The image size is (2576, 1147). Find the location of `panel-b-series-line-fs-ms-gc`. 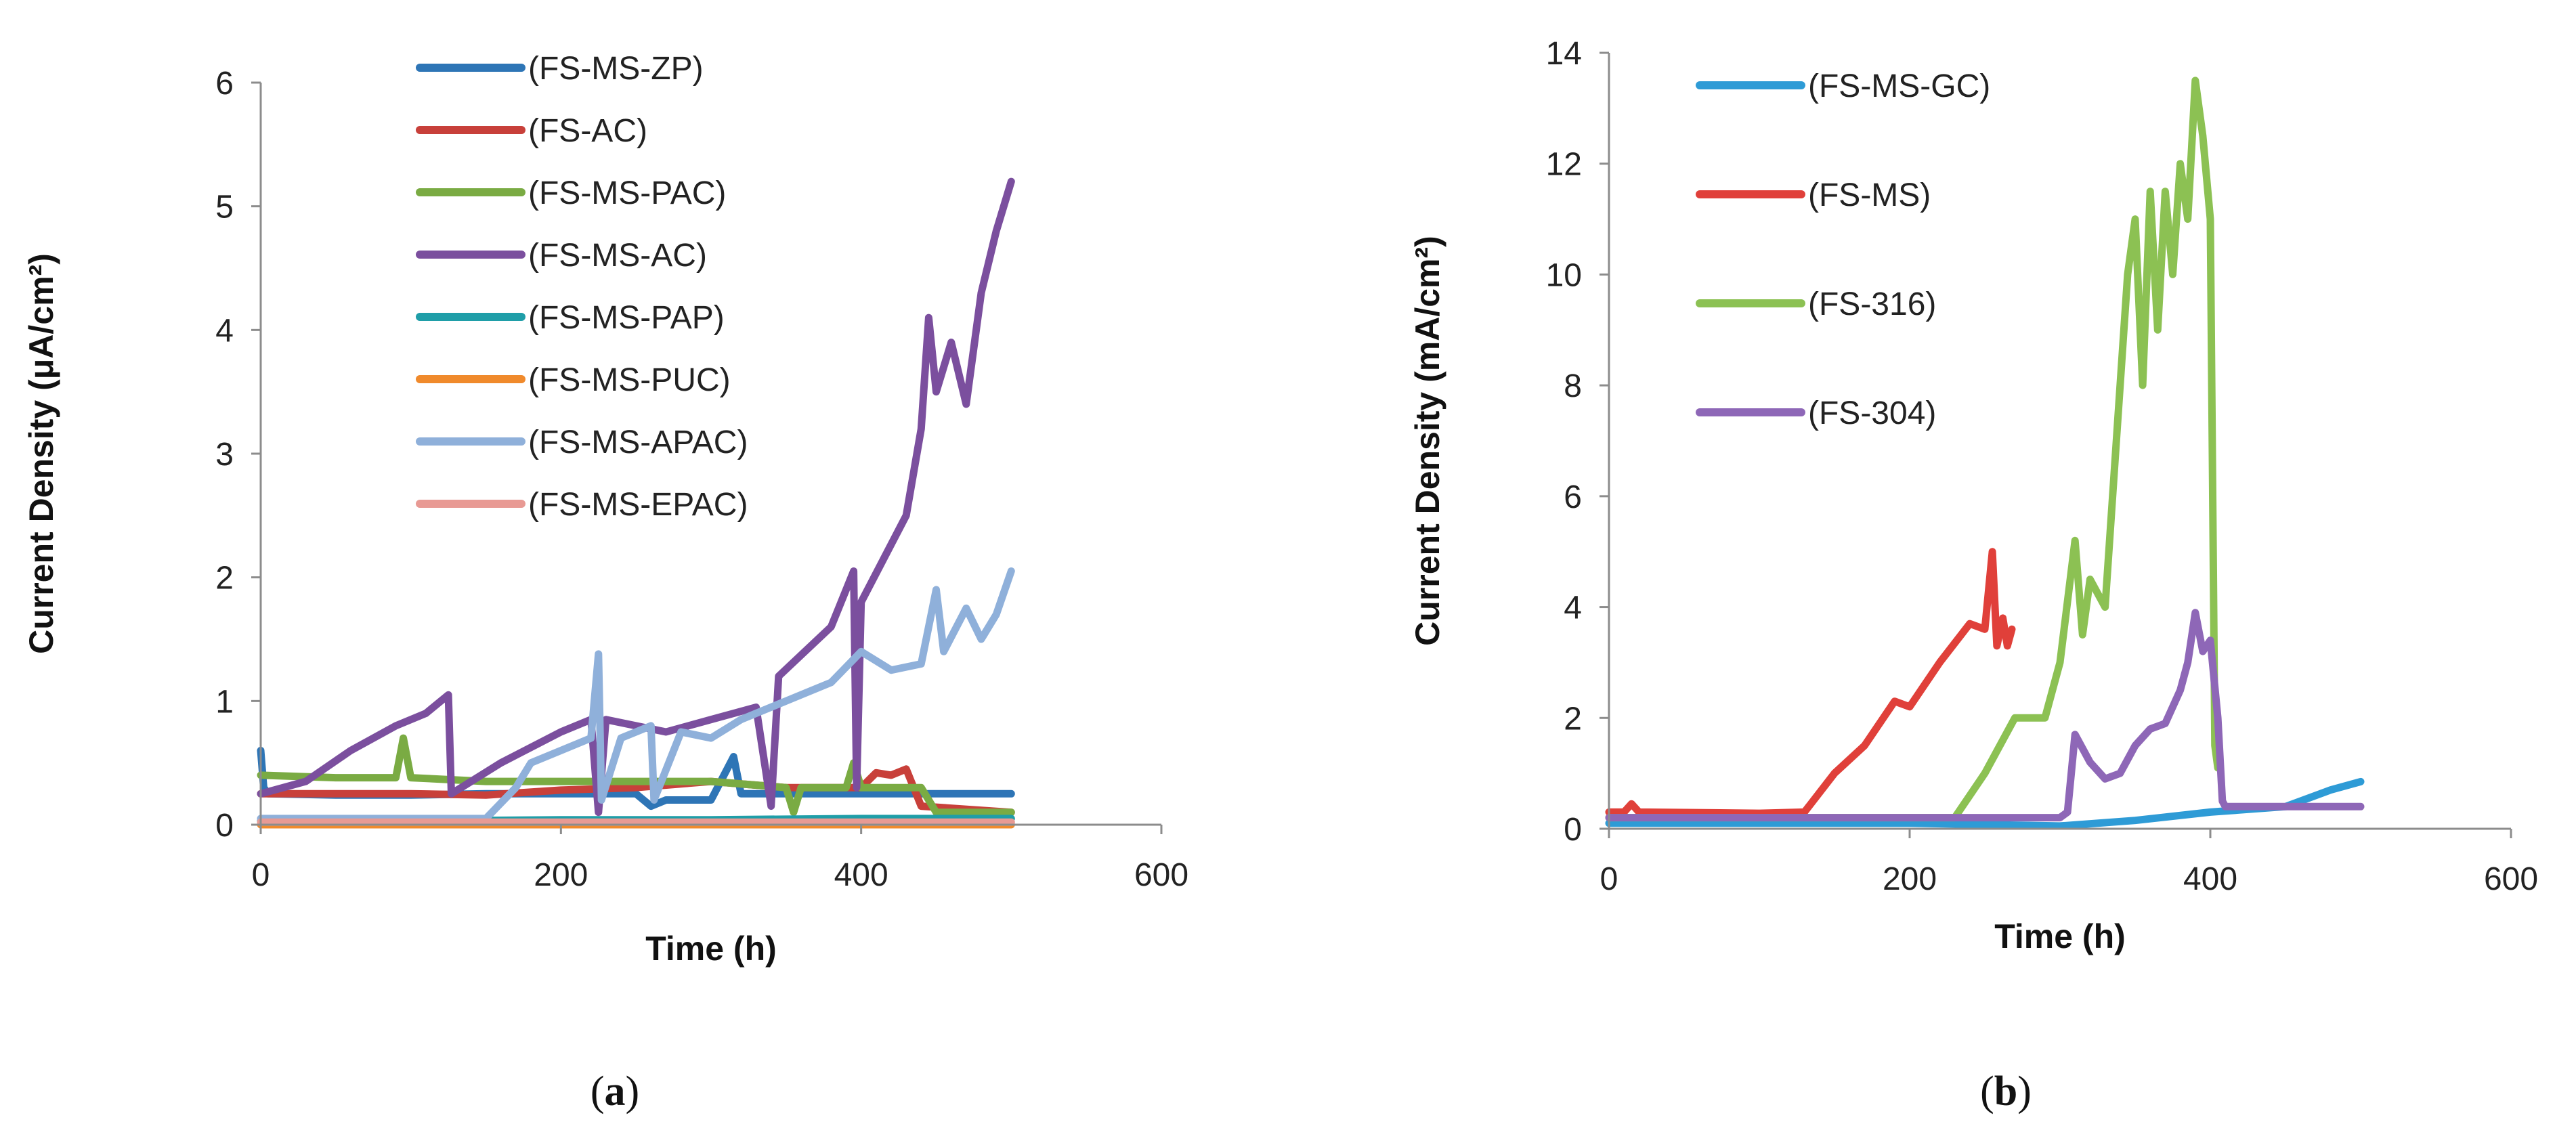

panel-b-series-line-fs-ms-gc is located at coordinates (1985, 803).